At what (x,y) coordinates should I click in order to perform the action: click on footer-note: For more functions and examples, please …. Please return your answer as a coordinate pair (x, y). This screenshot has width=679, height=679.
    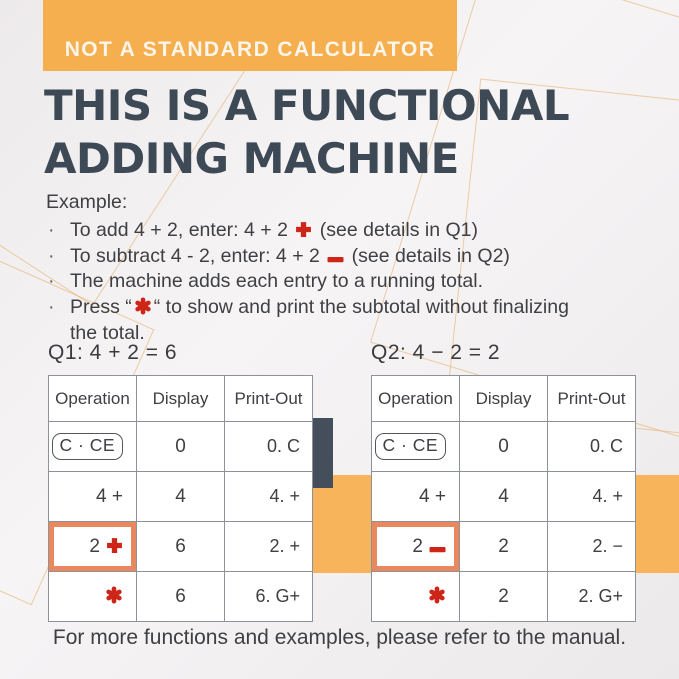
    Looking at the image, I should click on (339, 637).